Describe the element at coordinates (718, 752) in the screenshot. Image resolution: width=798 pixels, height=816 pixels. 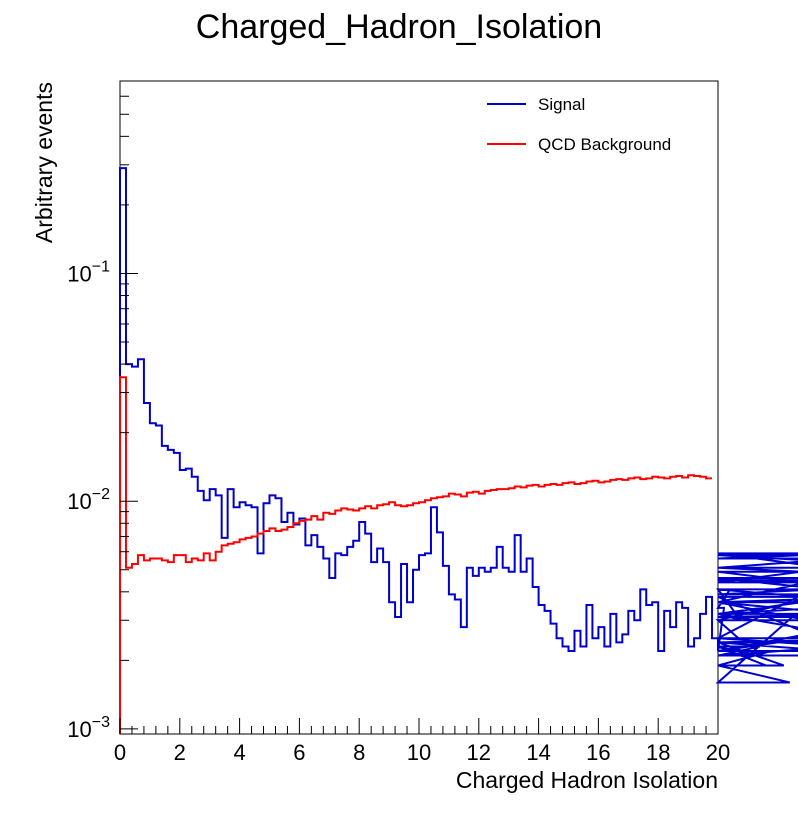
I see `x-tick-label: 20` at that location.